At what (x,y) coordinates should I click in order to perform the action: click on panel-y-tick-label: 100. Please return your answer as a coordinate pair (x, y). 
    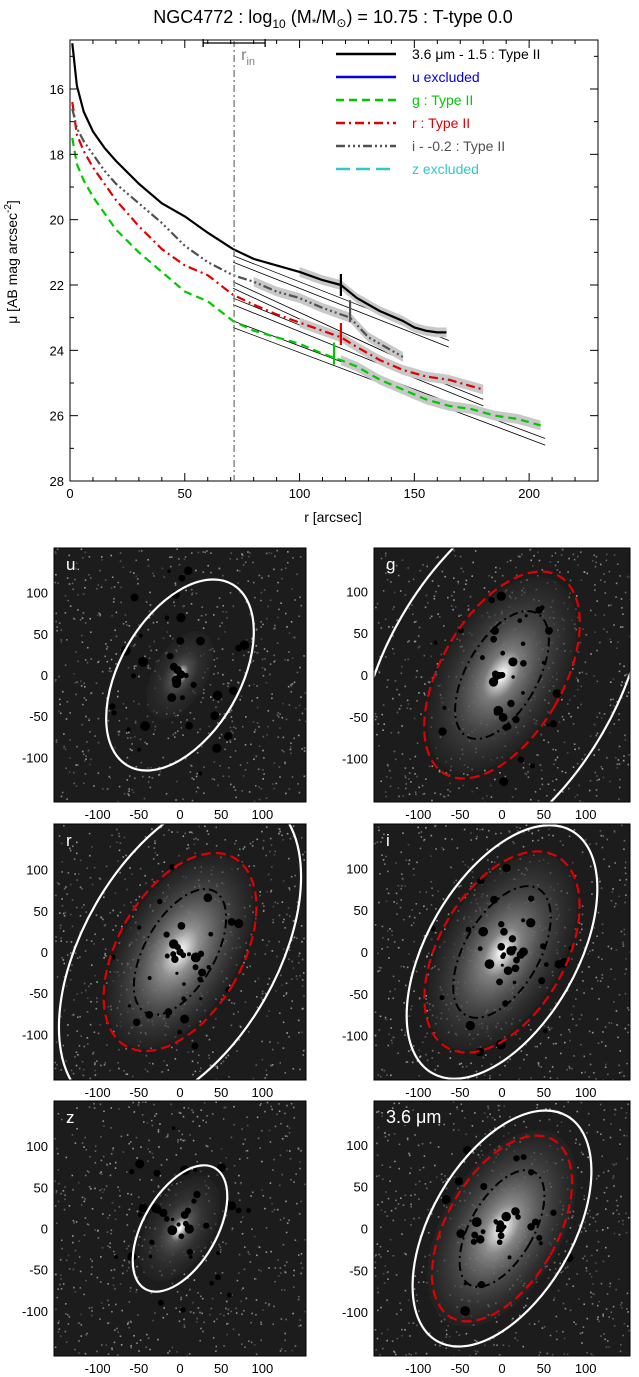
    Looking at the image, I should click on (357, 868).